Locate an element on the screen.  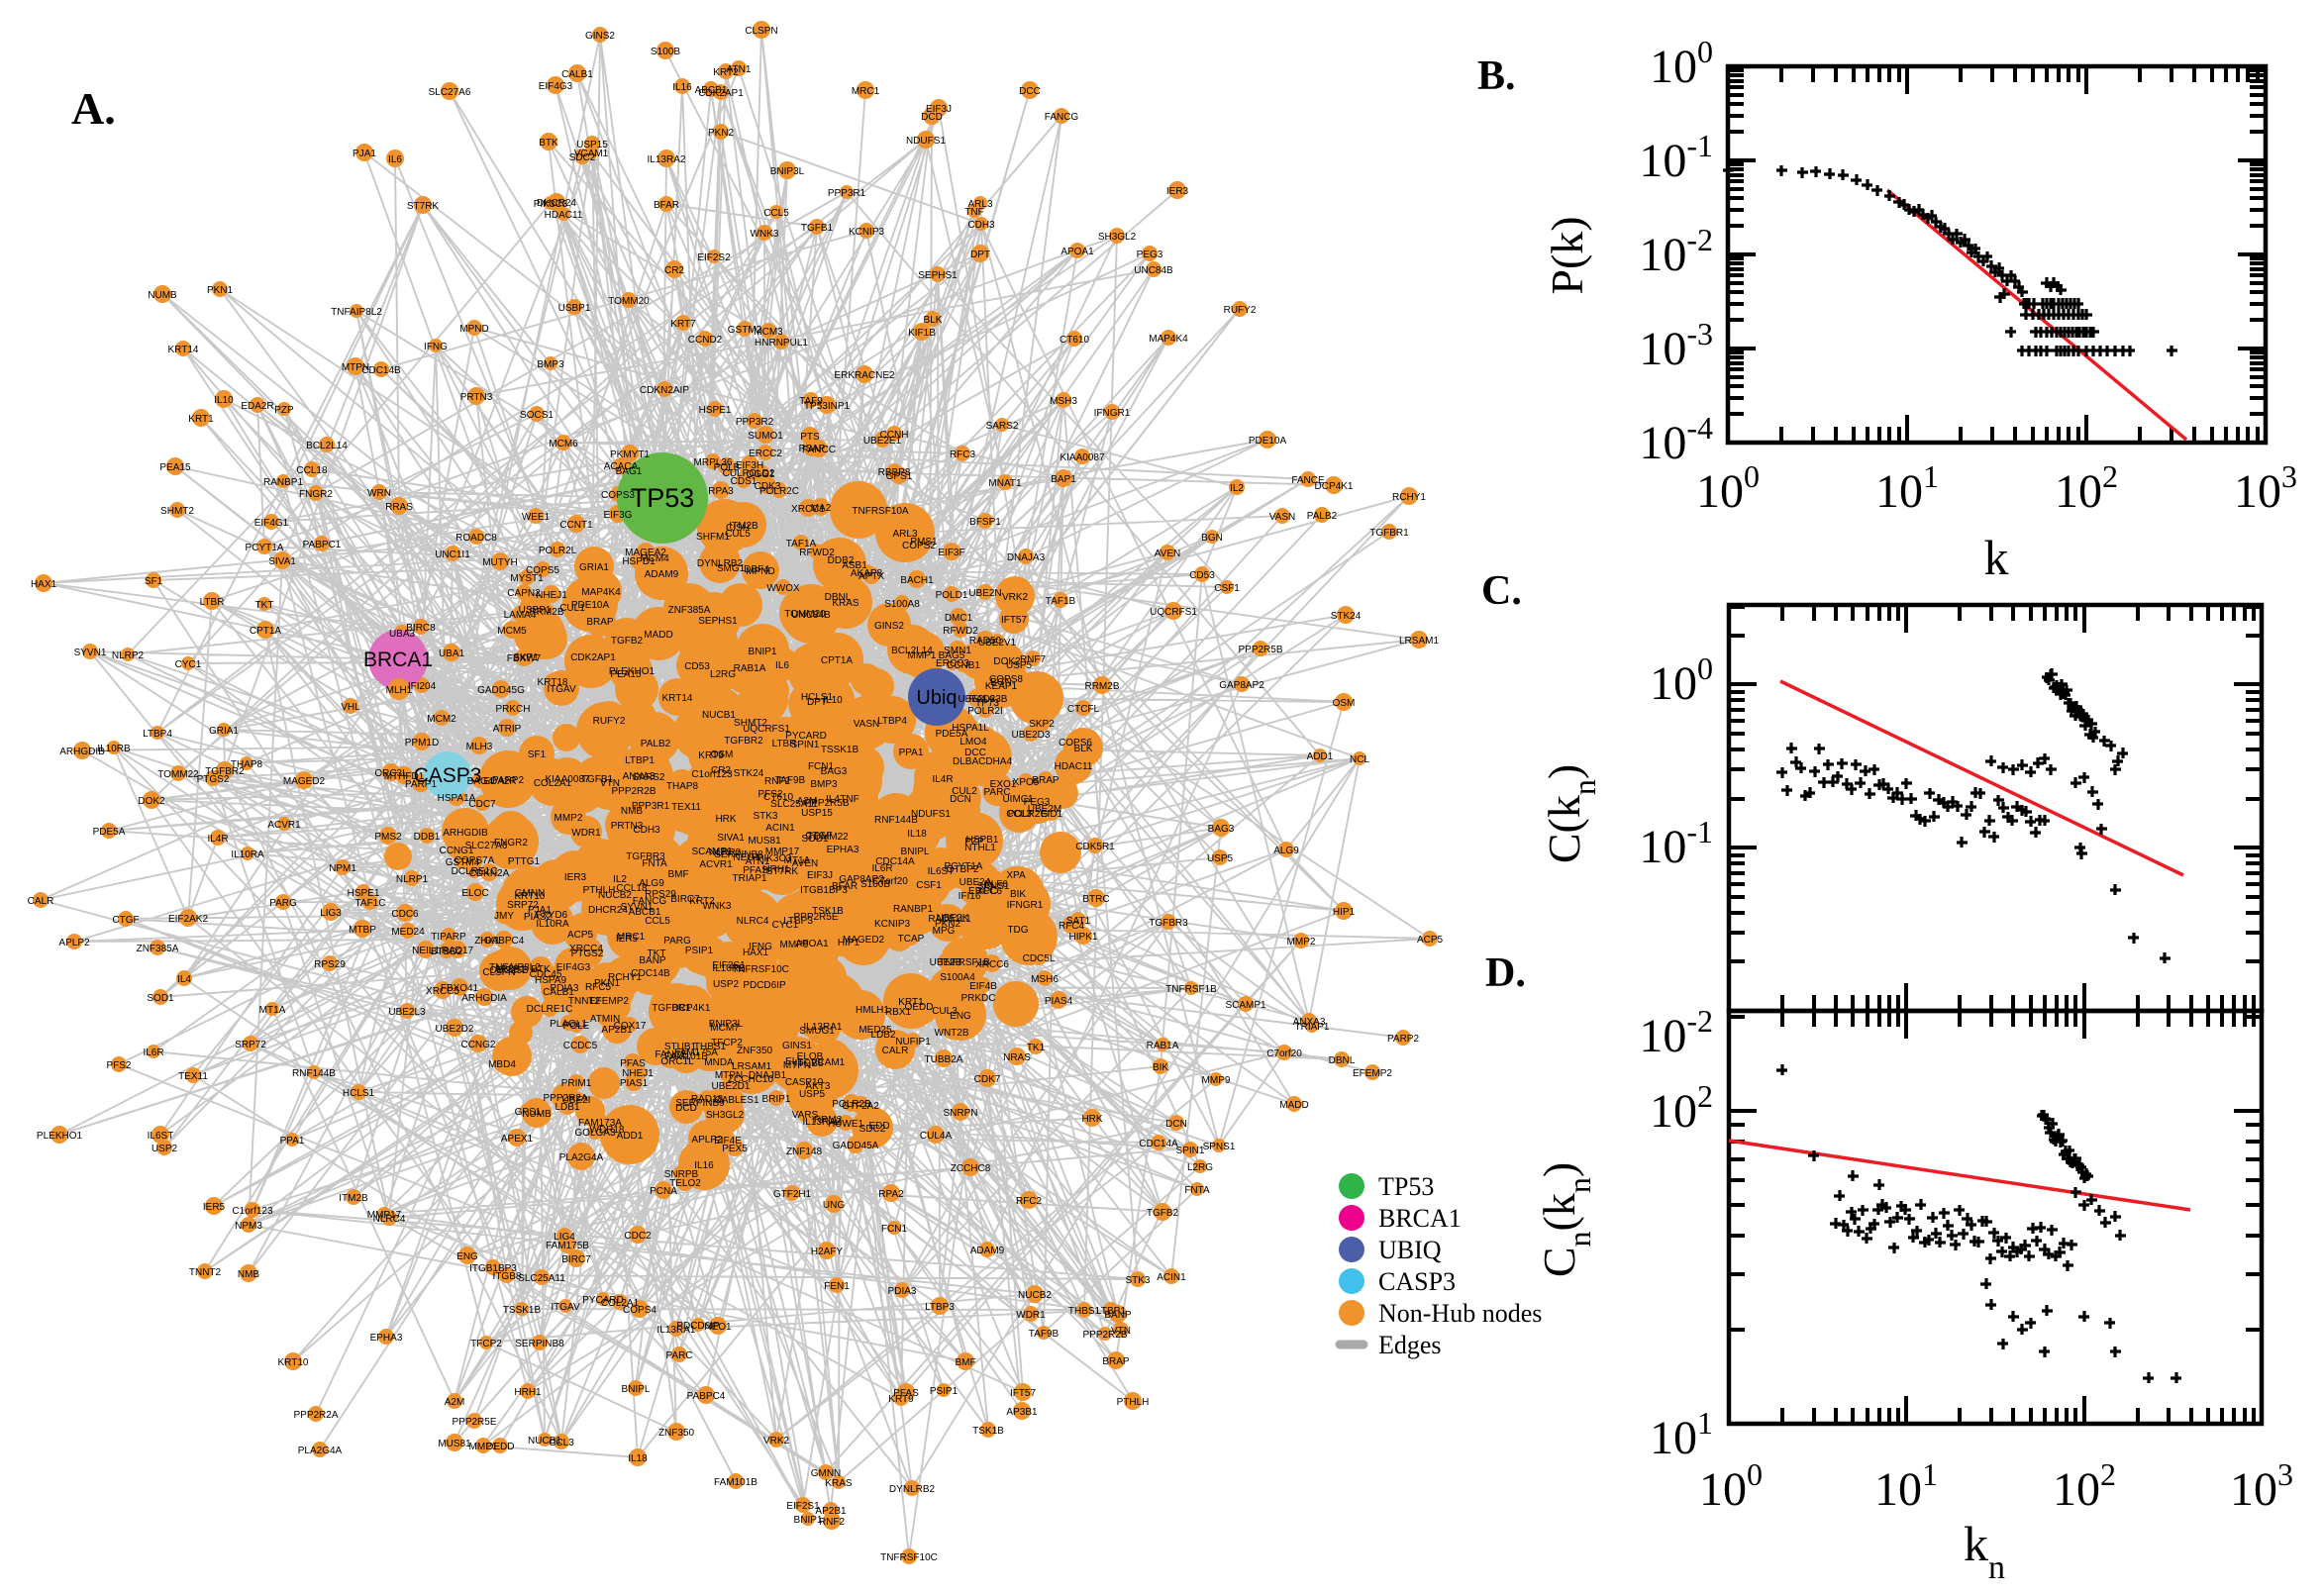
svg-text: HRK is located at coordinates (1091, 1119).